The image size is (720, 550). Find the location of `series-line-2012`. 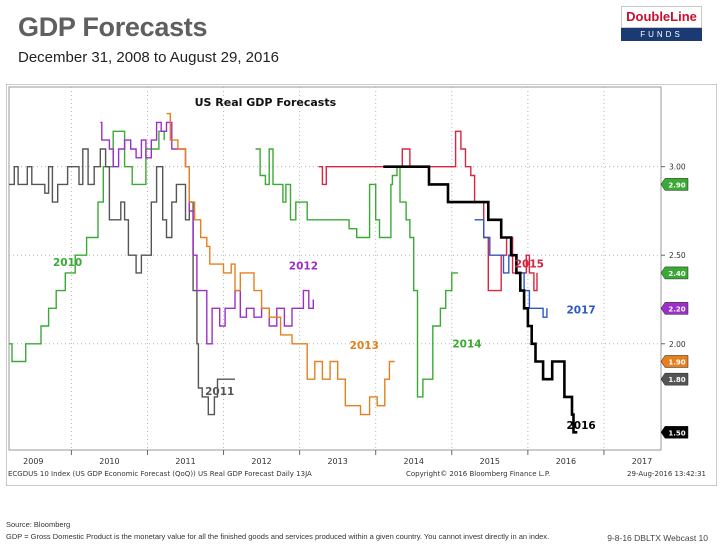

series-line-2012 is located at coordinates (207, 233).